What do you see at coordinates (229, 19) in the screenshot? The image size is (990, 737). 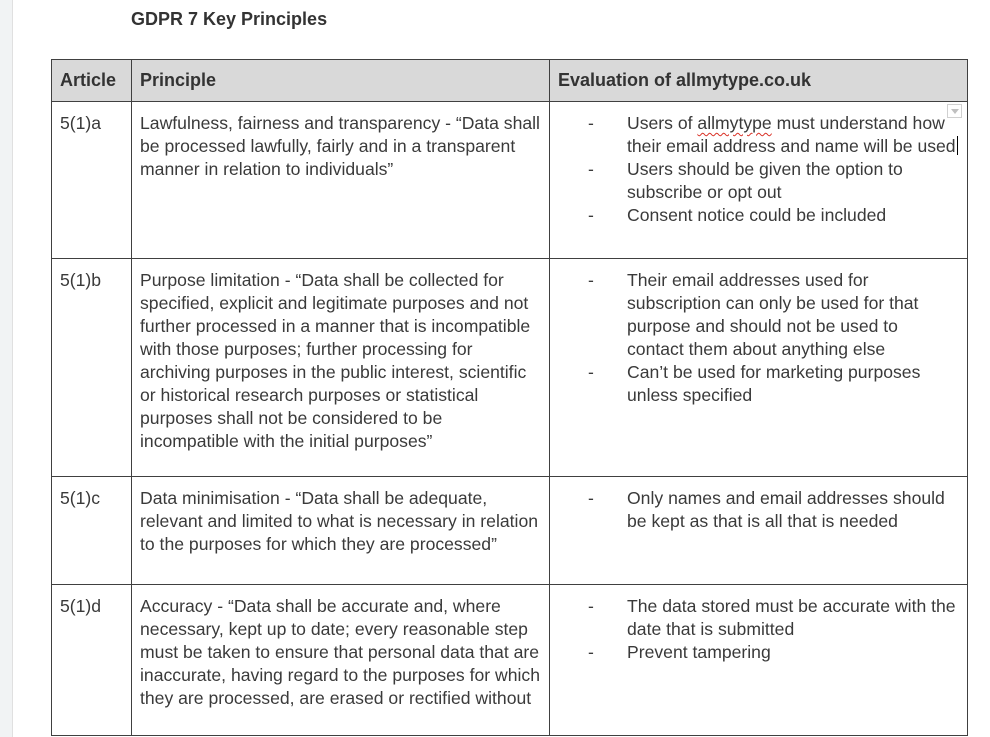 I see `document-title: GDPR 7 Key Principles` at bounding box center [229, 19].